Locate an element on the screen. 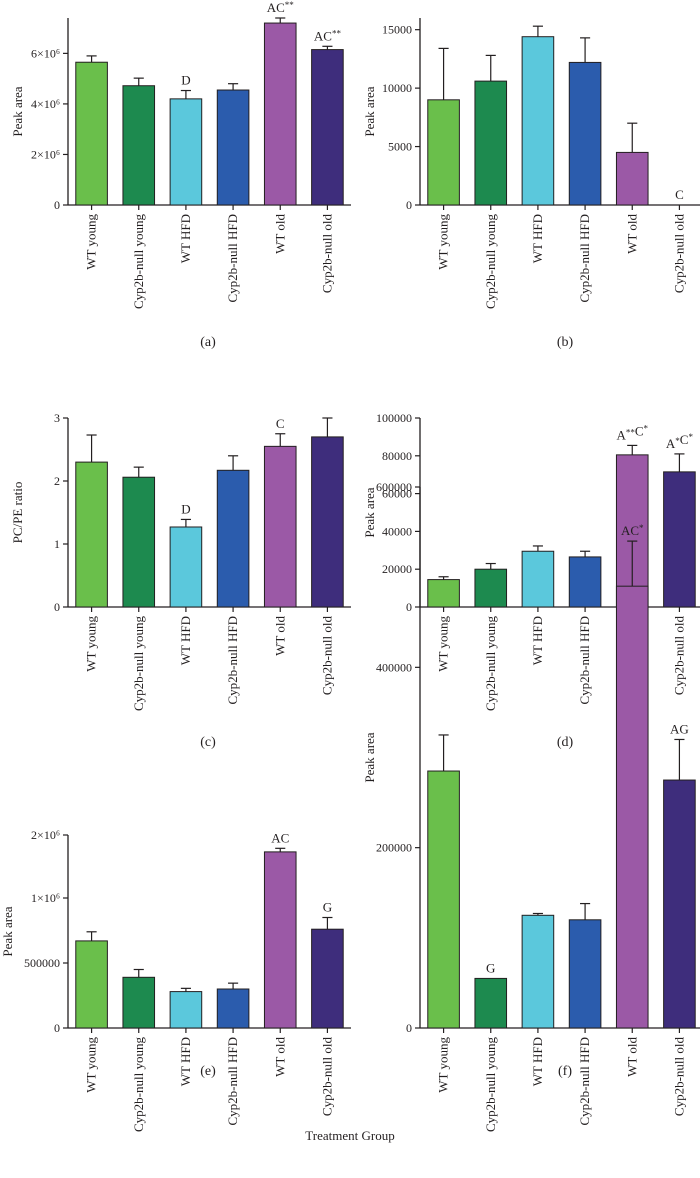 The height and width of the screenshot is (1178, 700). y-tick-label: 20000 is located at coordinates (397, 569).